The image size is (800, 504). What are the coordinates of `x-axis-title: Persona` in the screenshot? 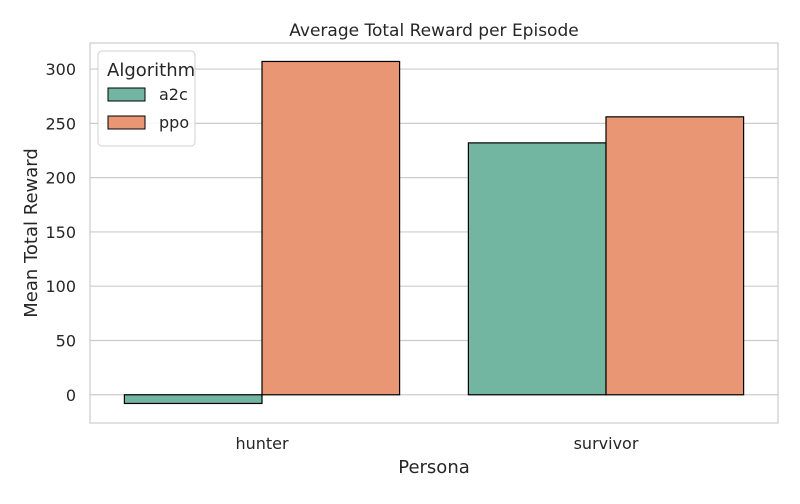 It's located at (434, 467).